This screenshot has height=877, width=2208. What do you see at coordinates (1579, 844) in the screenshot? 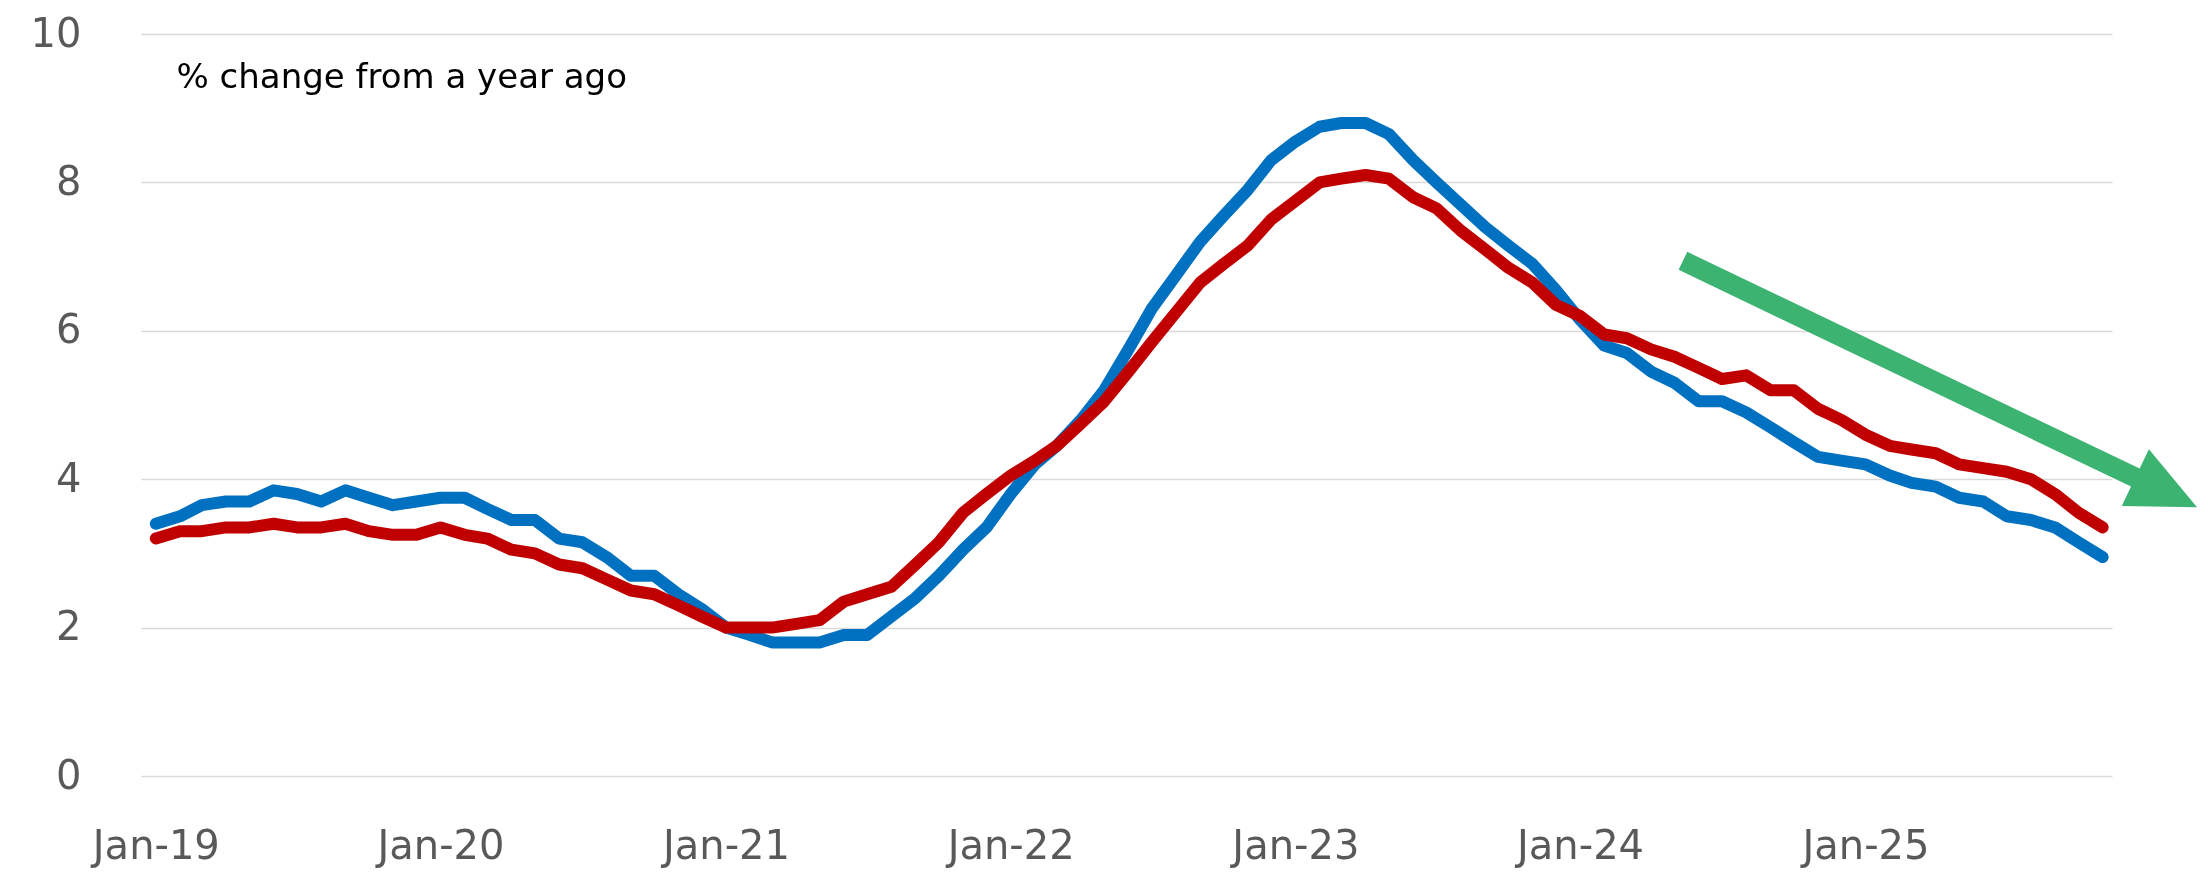
I see `x-tick-label: Jan-24` at bounding box center [1579, 844].